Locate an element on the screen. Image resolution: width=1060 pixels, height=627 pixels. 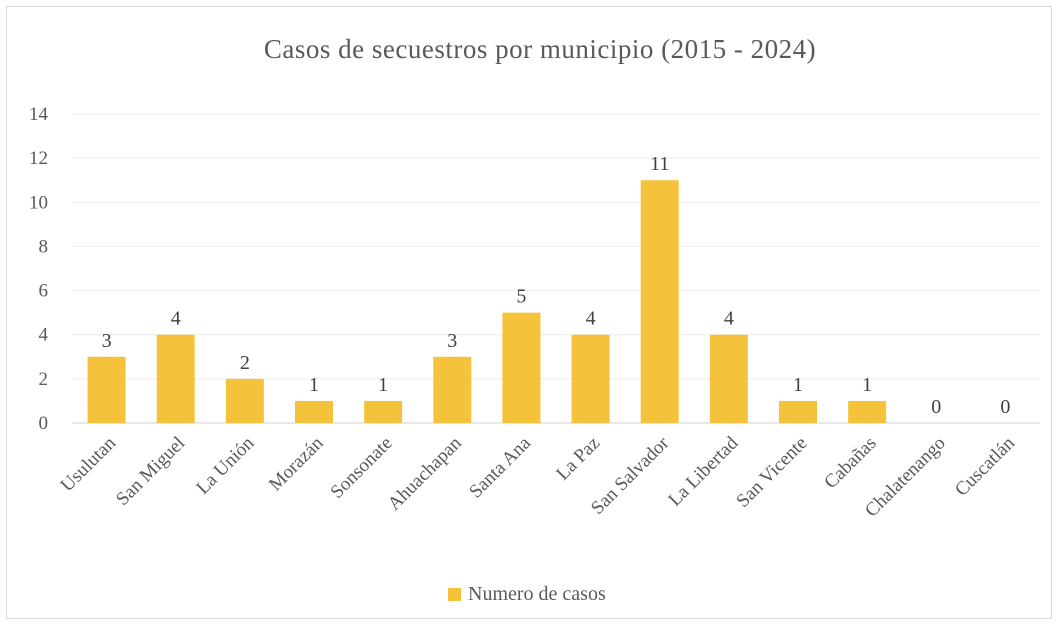
y-tick-label: 10 is located at coordinates (38, 202).